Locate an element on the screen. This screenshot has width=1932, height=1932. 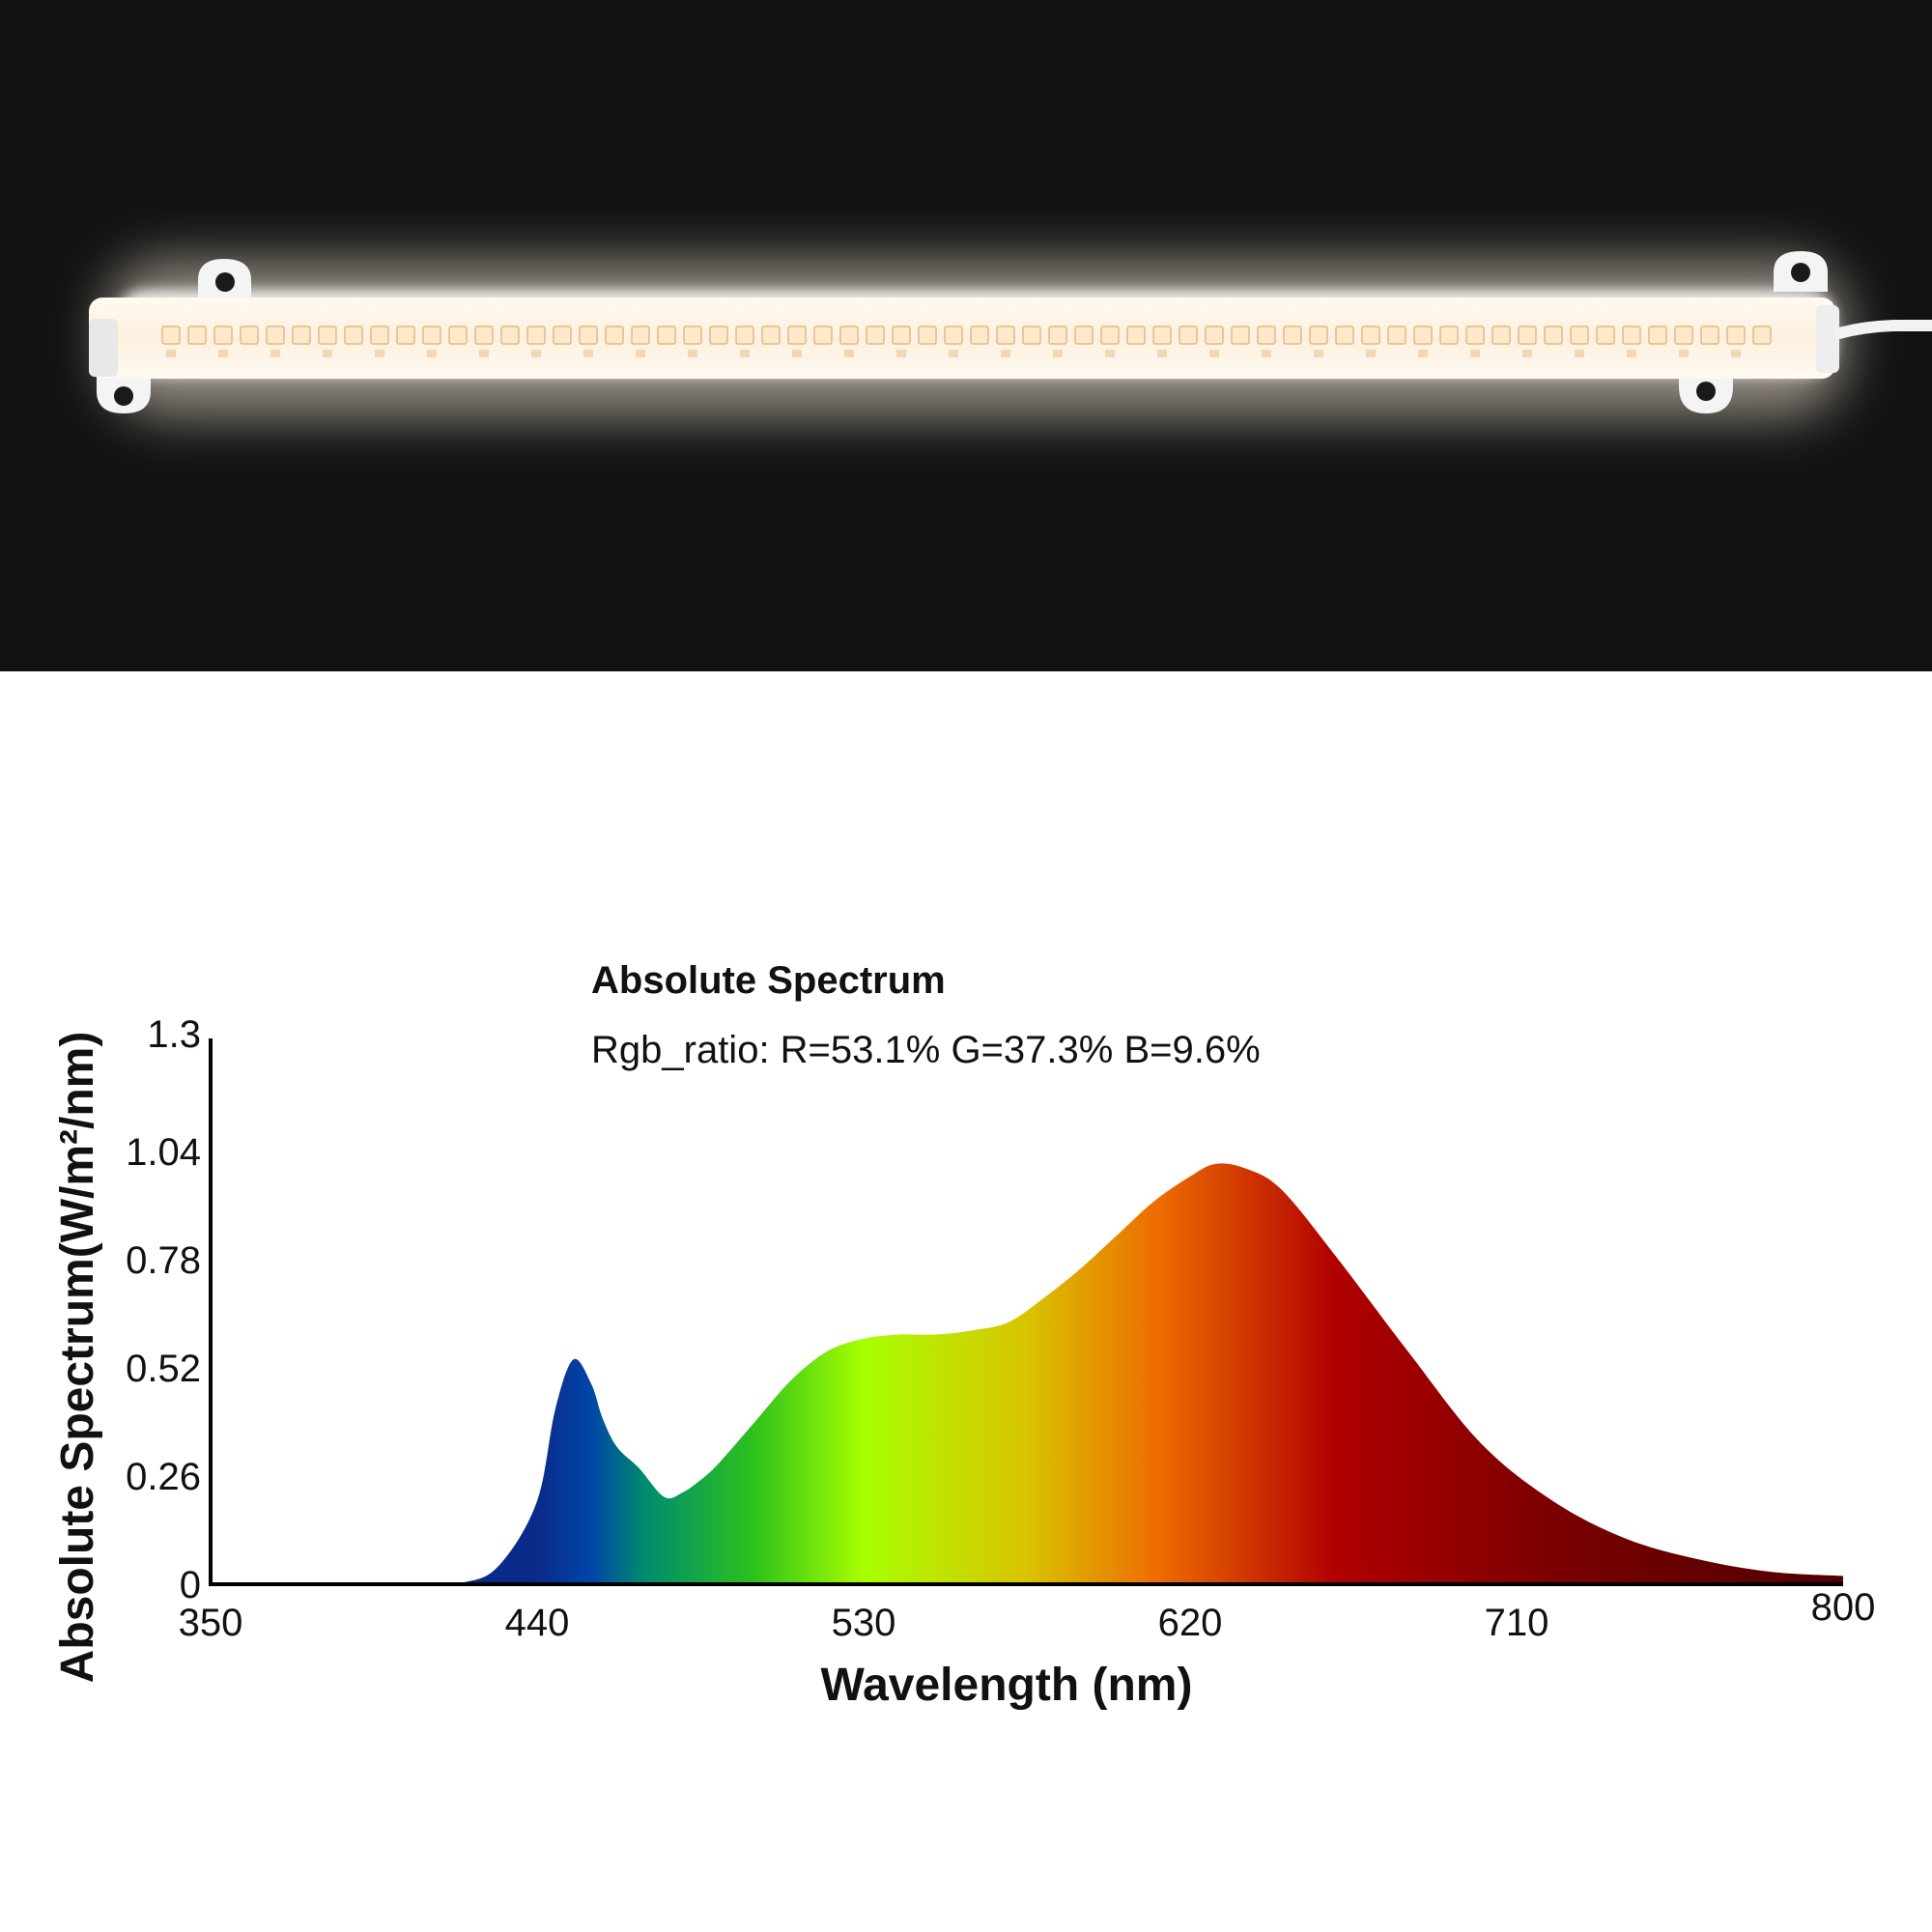
y-axis-title: Absolute Spectrum(W/m²/nm) is located at coordinates (77, 1358).